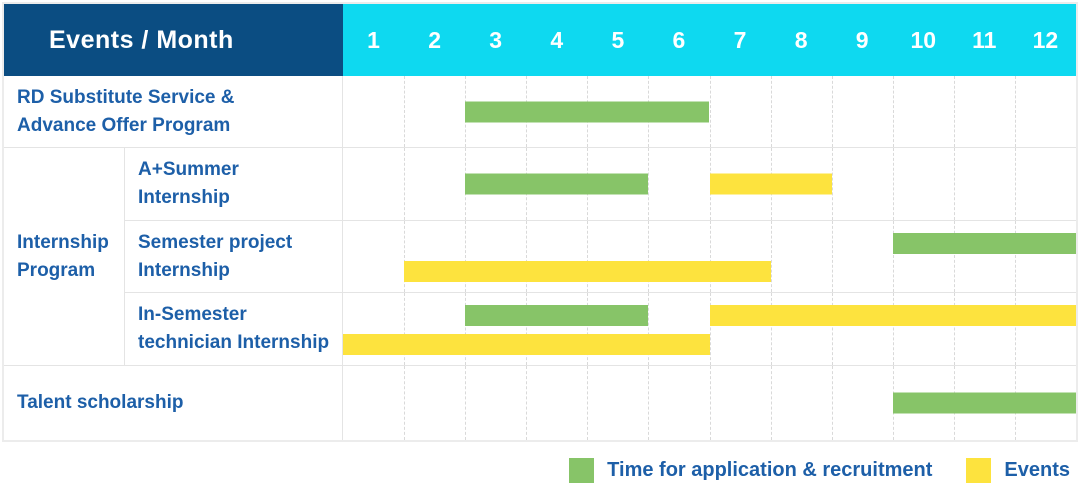 The height and width of the screenshot is (494, 1080). I want to click on row-label-line: Talent scholarship, so click(100, 402).